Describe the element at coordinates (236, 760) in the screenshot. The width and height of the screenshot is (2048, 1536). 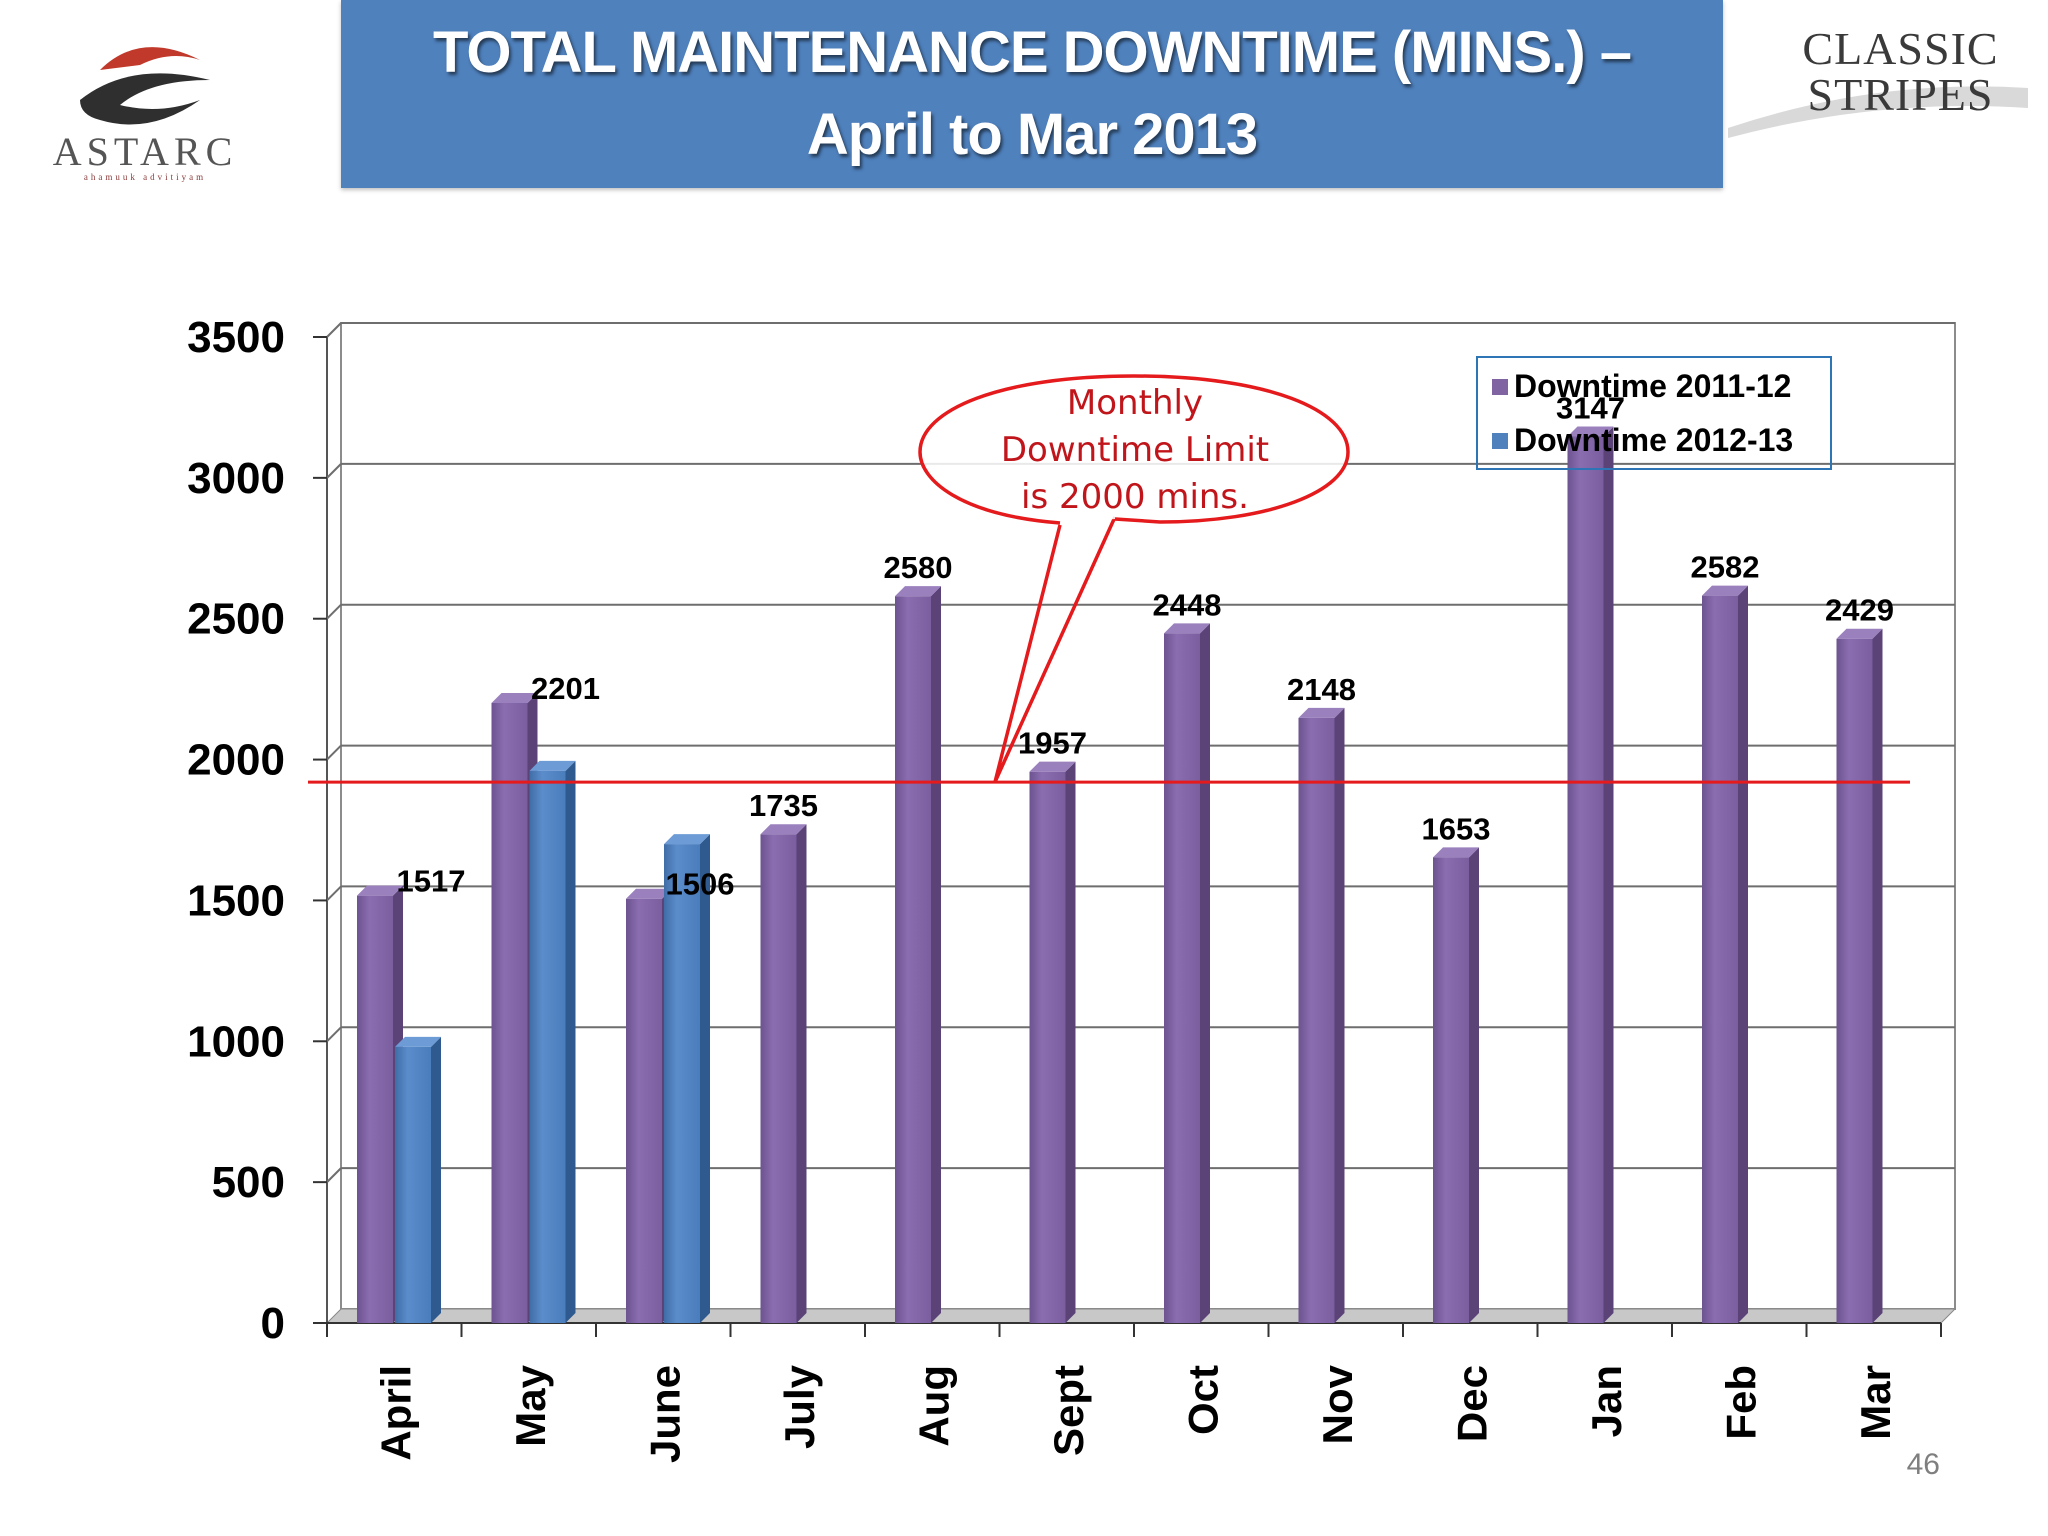
I see `y-tick-label: 2000` at that location.